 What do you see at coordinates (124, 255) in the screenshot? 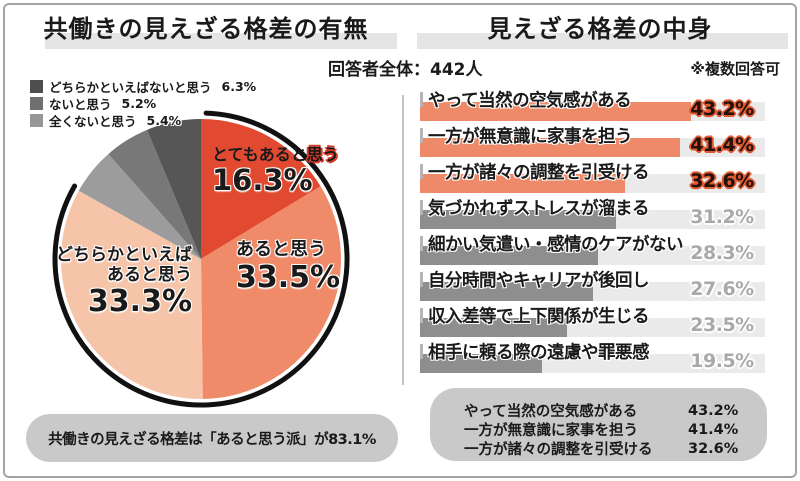
I see `pie-label-dochira-line1: どちらかといえば` at bounding box center [124, 255].